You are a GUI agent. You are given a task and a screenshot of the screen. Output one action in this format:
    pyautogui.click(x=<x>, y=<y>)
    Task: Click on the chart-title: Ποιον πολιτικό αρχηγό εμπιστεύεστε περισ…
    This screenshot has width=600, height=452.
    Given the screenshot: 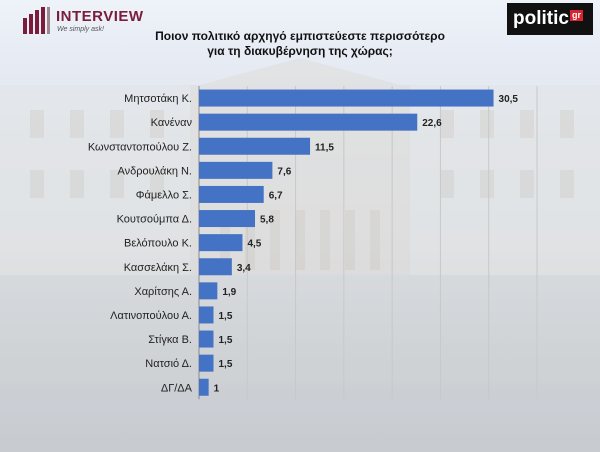 What is the action you would take?
    pyautogui.click(x=300, y=44)
    